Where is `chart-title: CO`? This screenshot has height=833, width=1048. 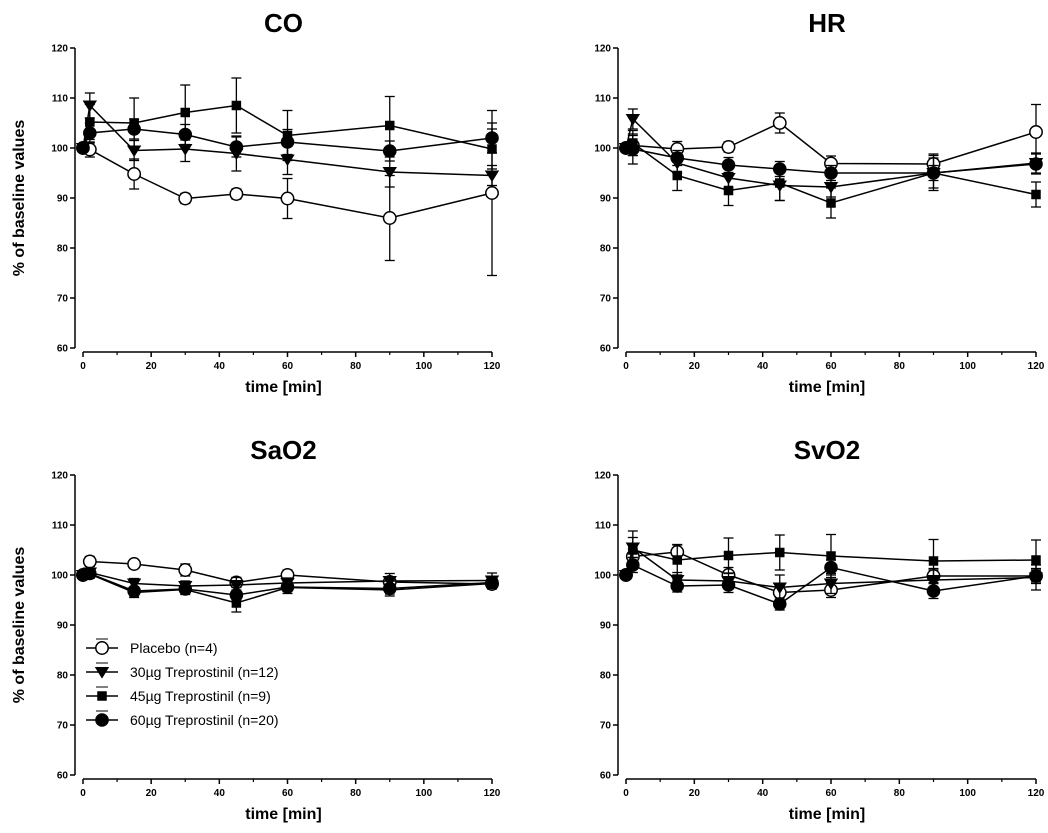
chart-title: CO is located at coordinates (283, 23).